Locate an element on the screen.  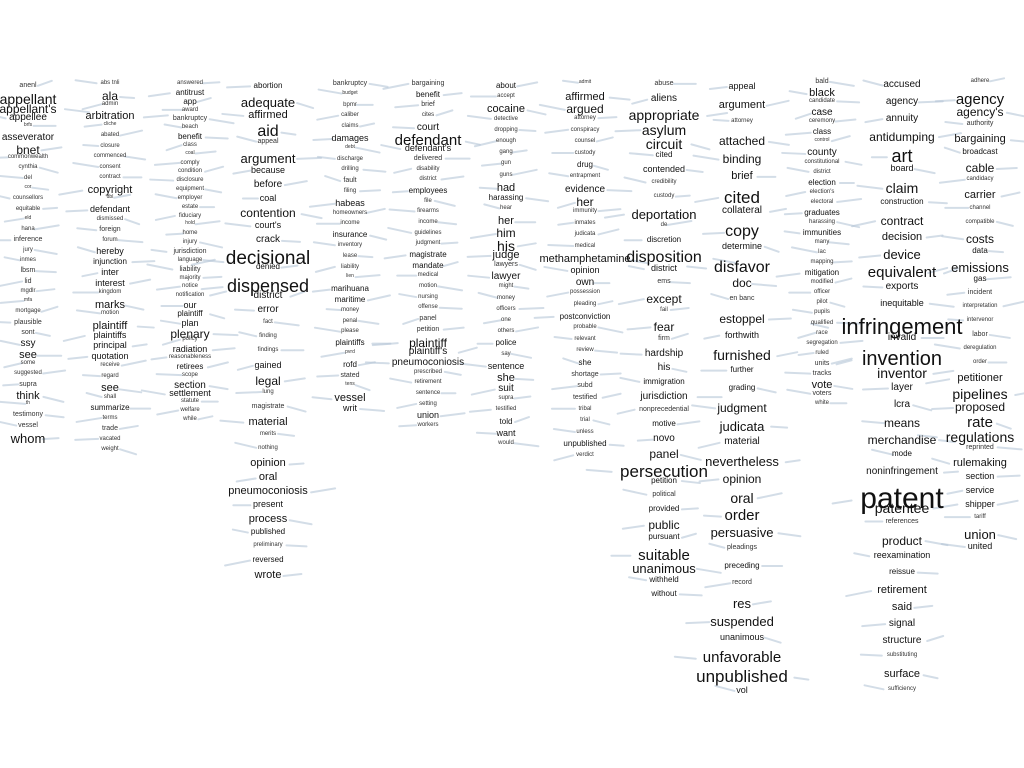
cloud-word: abuse is located at coordinates (664, 83).